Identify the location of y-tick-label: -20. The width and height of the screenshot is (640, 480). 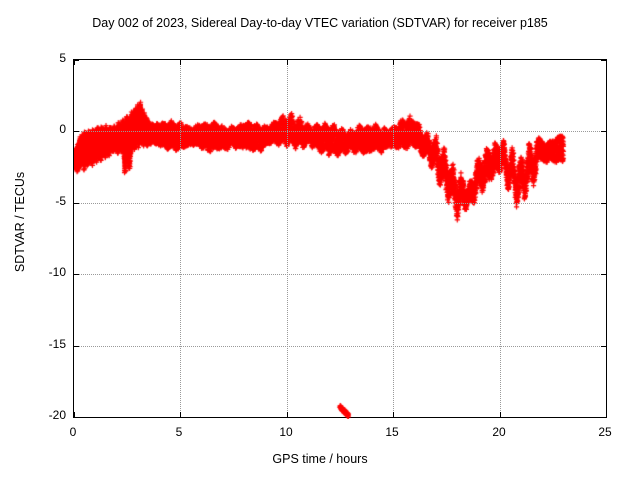
(57, 415).